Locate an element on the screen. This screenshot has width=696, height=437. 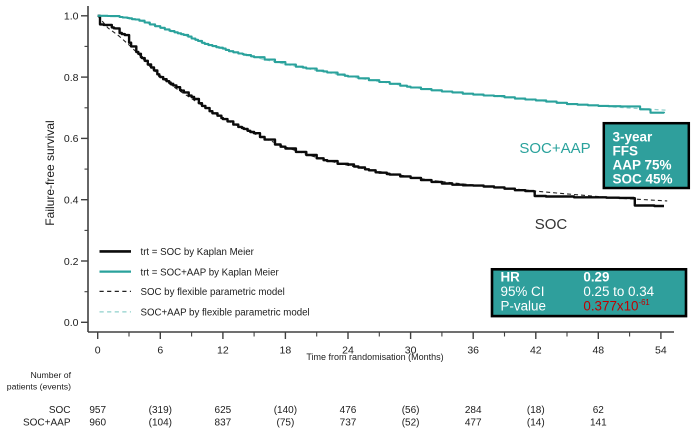
svg-text:SOC by flexible parametric mod: SOC by flexible parametric model is located at coordinates (213, 292).